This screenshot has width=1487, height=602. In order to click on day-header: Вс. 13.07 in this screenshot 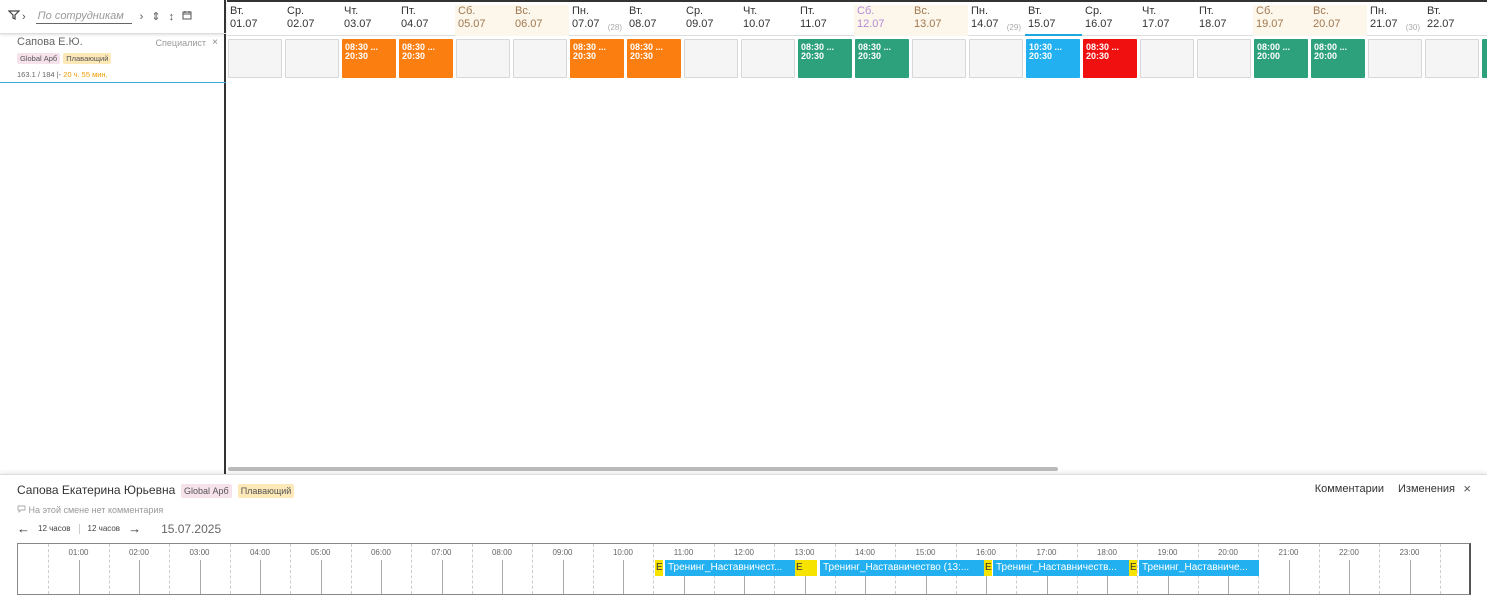, I will do `click(939, 20)`.